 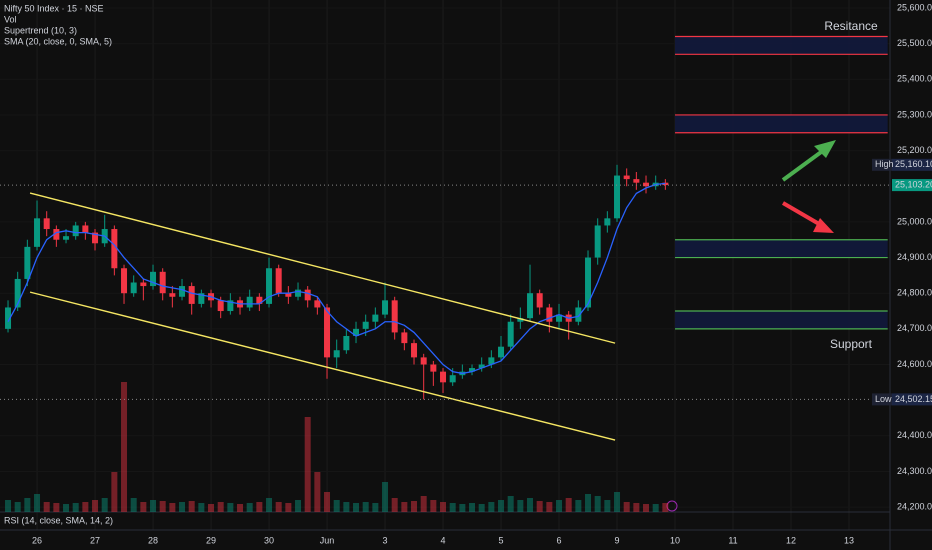 I want to click on x-tick-label: 13, so click(x=849, y=540).